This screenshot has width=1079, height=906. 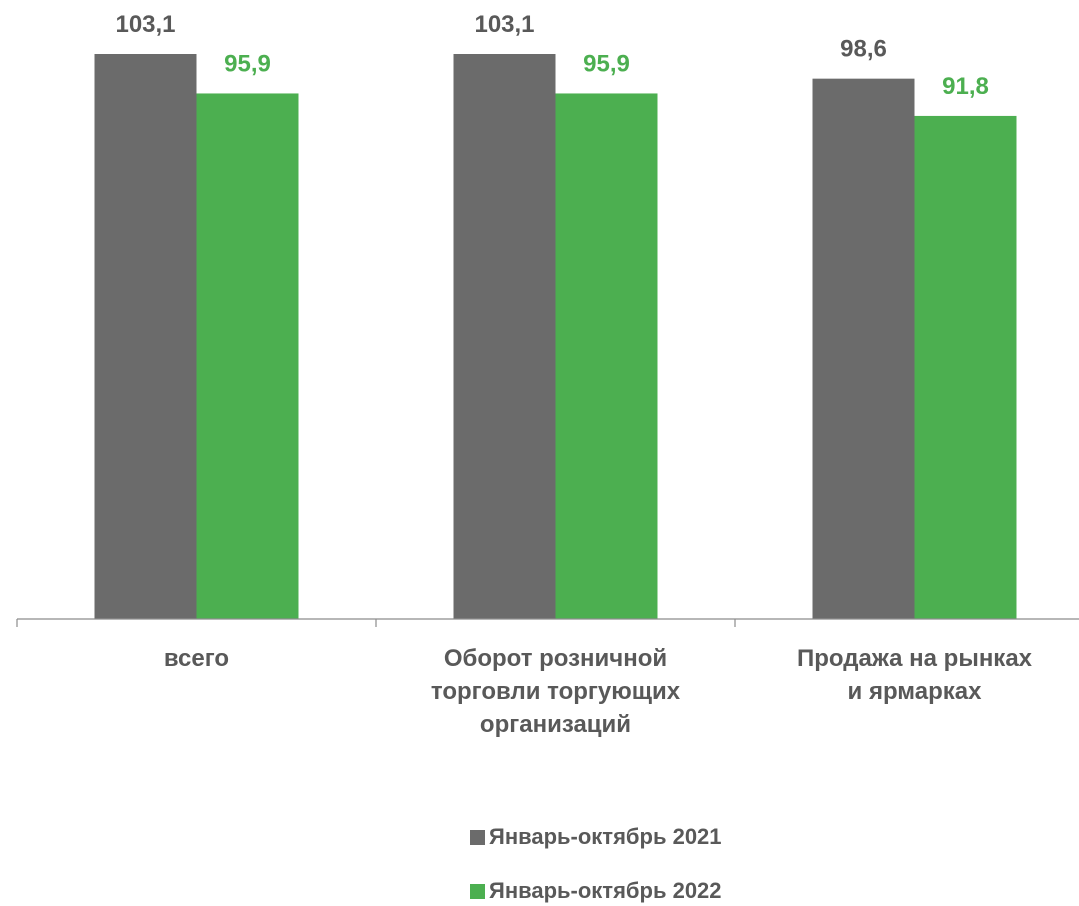 I want to click on value-label-s0-c0: 103,1, so click(x=145, y=24).